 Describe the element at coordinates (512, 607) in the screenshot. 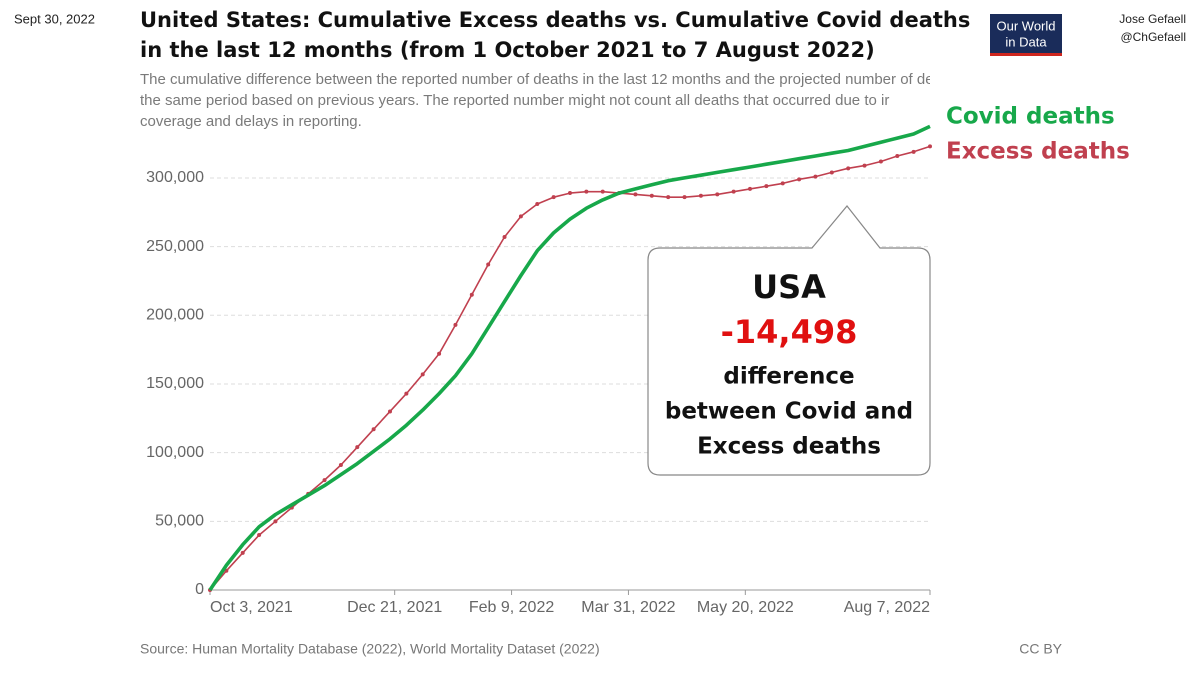

I see `x-tick-label: Feb 9, 2022` at that location.